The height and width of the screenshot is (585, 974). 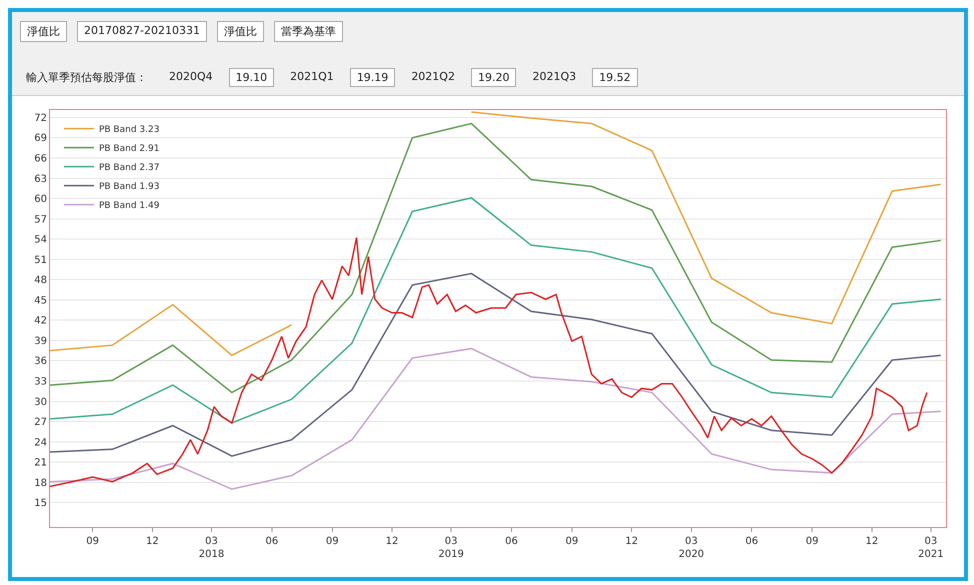 What do you see at coordinates (40, 200) in the screenshot?
I see `y-tick-label: 60` at bounding box center [40, 200].